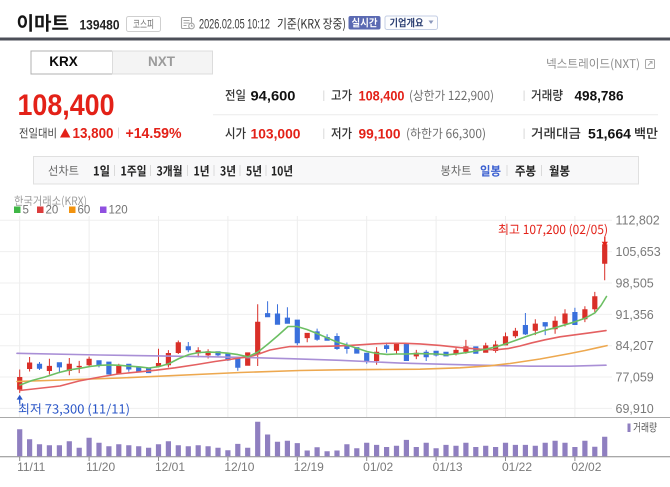 The image size is (670, 487). Describe the element at coordinates (52, 211) in the screenshot. I see `svg-text: 20` at that location.